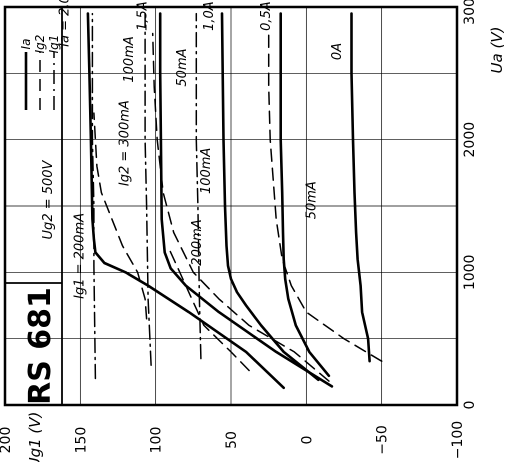  What do you see at coordinates (64, 23) in the screenshot?
I see `curve-label: Ia = 2,0A` at bounding box center [64, 23].